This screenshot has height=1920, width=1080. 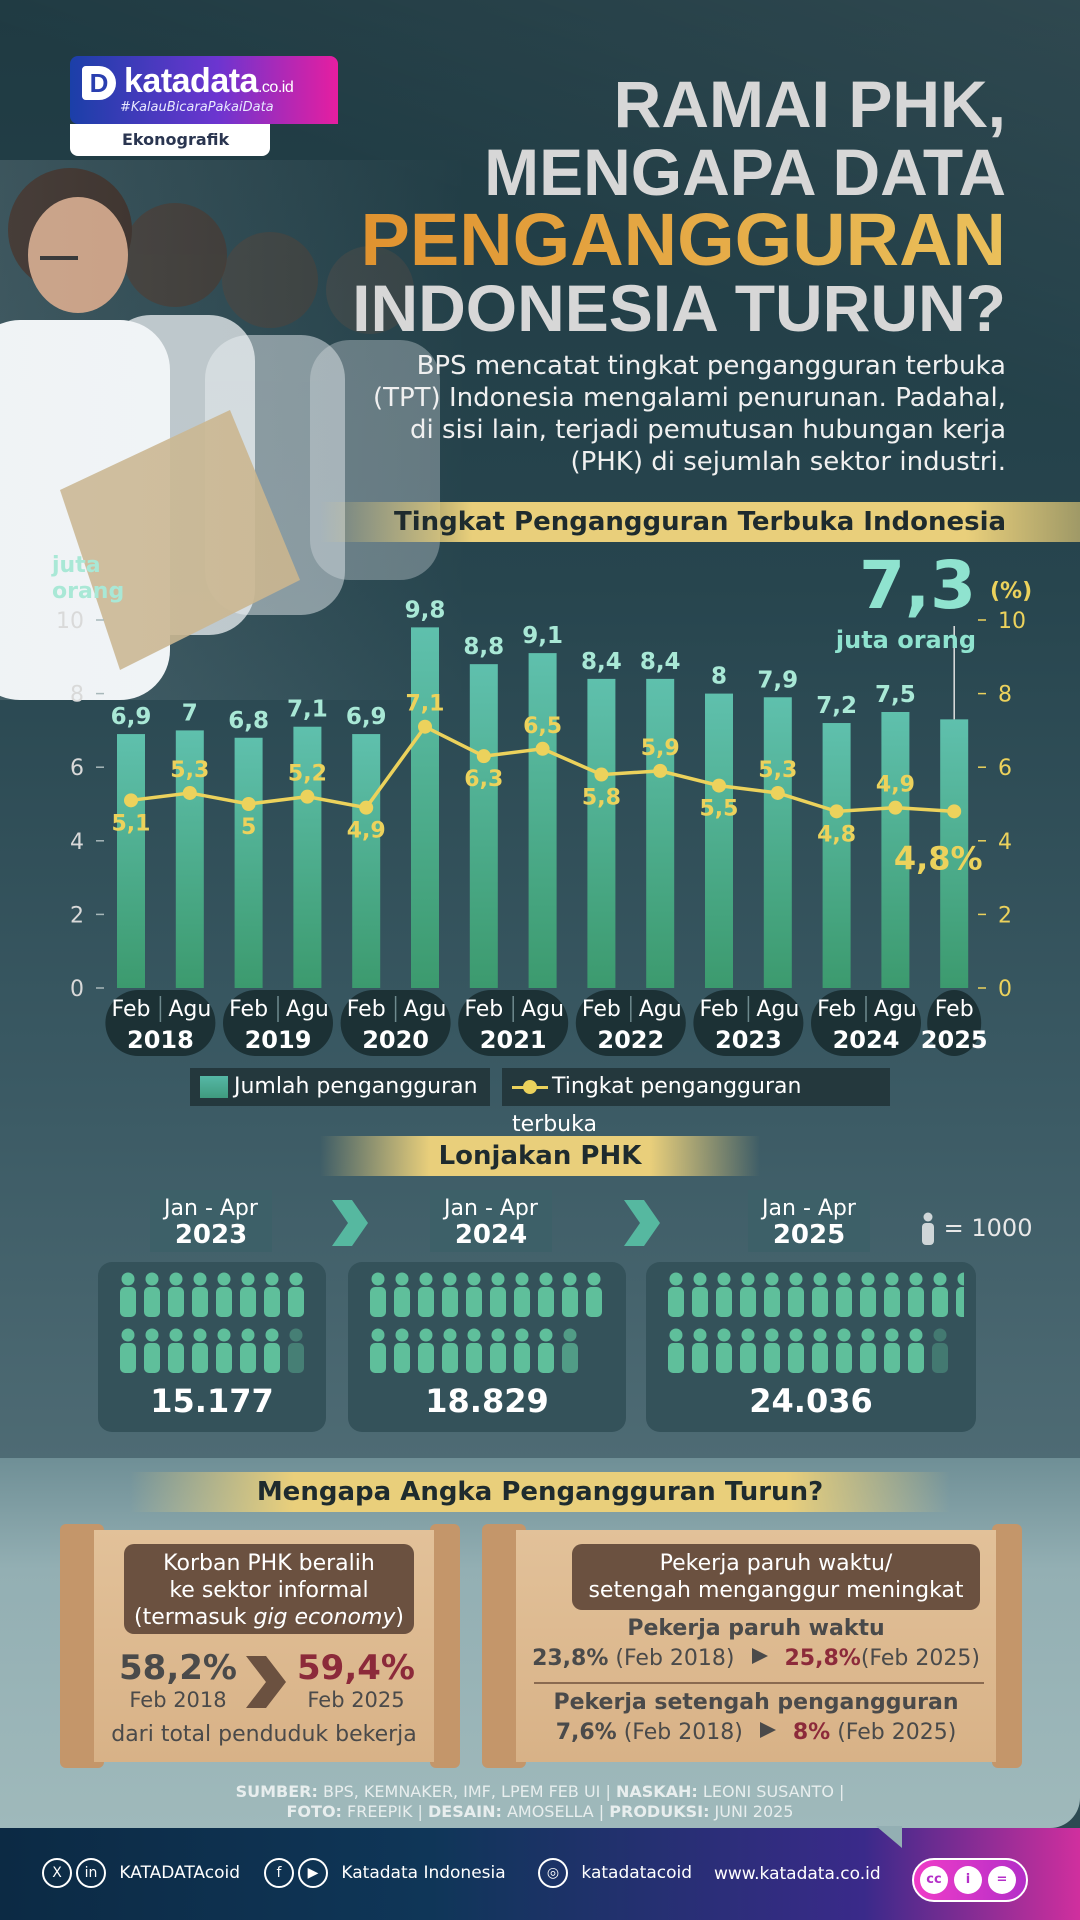 I want to click on headline-line-2: MENGAPA DATA, so click(x=745, y=172).